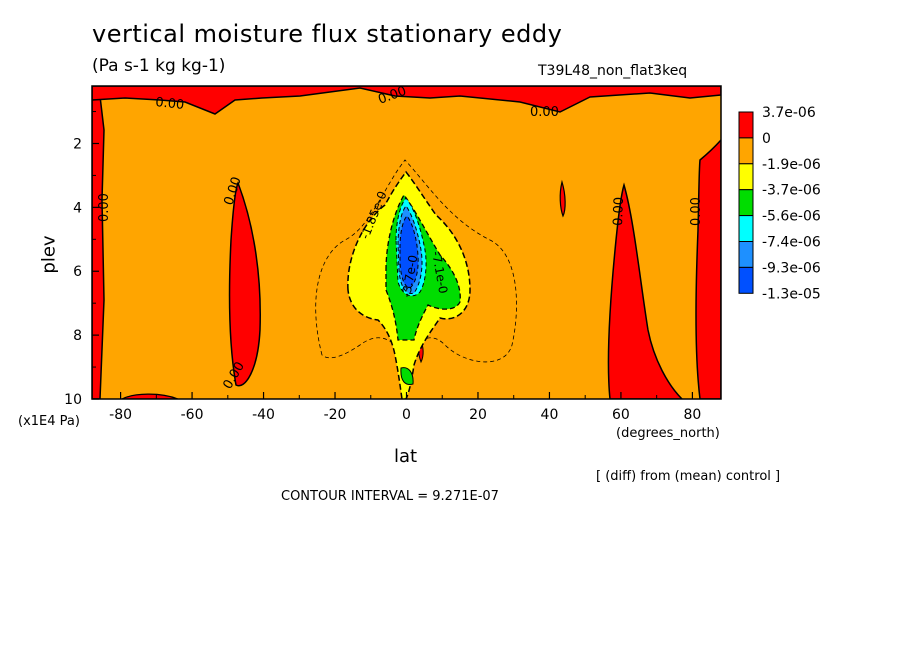 The image size is (904, 654). What do you see at coordinates (791, 243) in the screenshot?
I see `colorbar-label: -7.4e-06` at bounding box center [791, 243].